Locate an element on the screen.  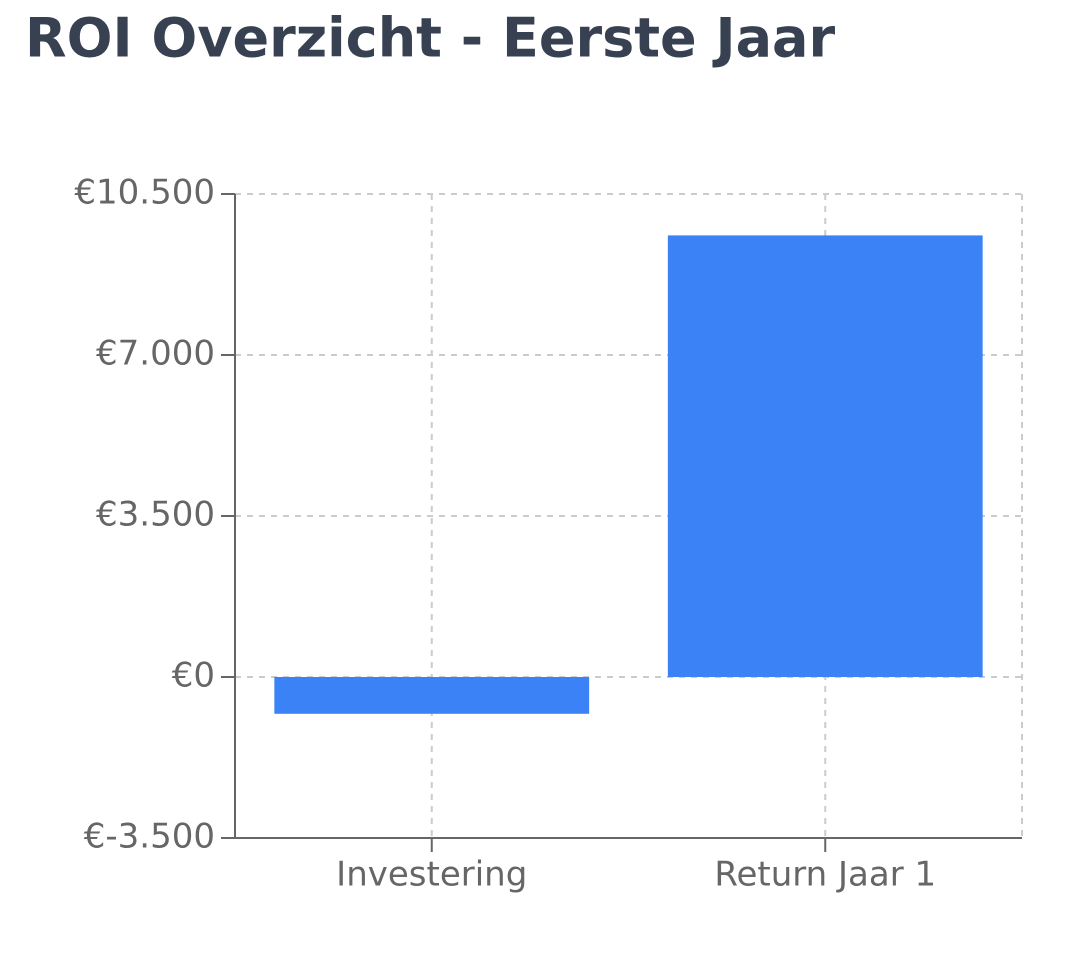
x-tick-label: Return Jaar 1 is located at coordinates (825, 875).